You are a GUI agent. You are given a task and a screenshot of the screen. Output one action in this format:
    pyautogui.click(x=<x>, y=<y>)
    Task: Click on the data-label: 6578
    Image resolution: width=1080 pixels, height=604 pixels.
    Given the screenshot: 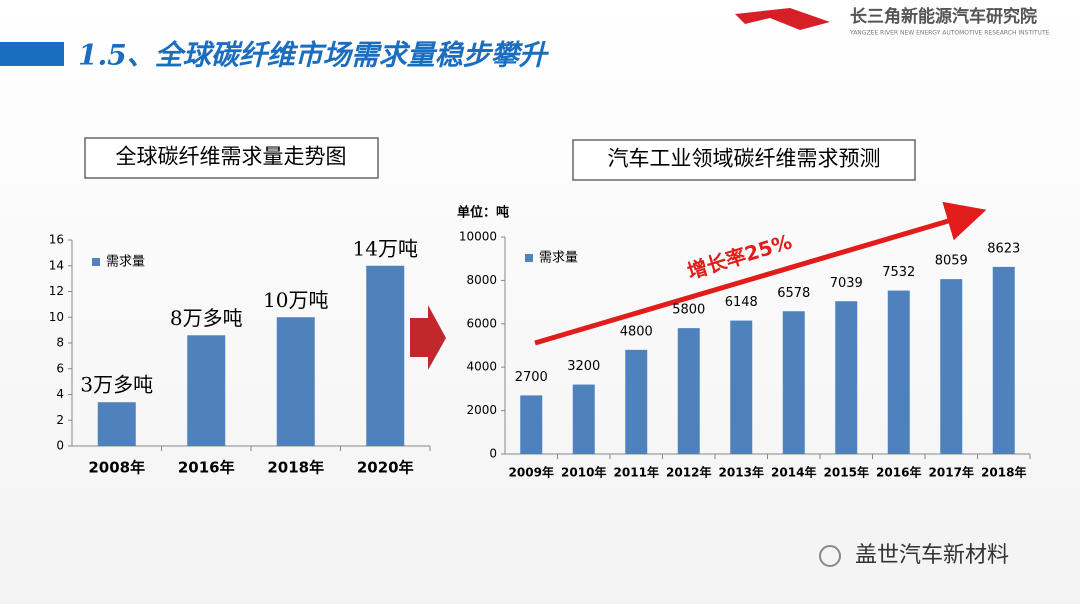 What is the action you would take?
    pyautogui.click(x=793, y=293)
    